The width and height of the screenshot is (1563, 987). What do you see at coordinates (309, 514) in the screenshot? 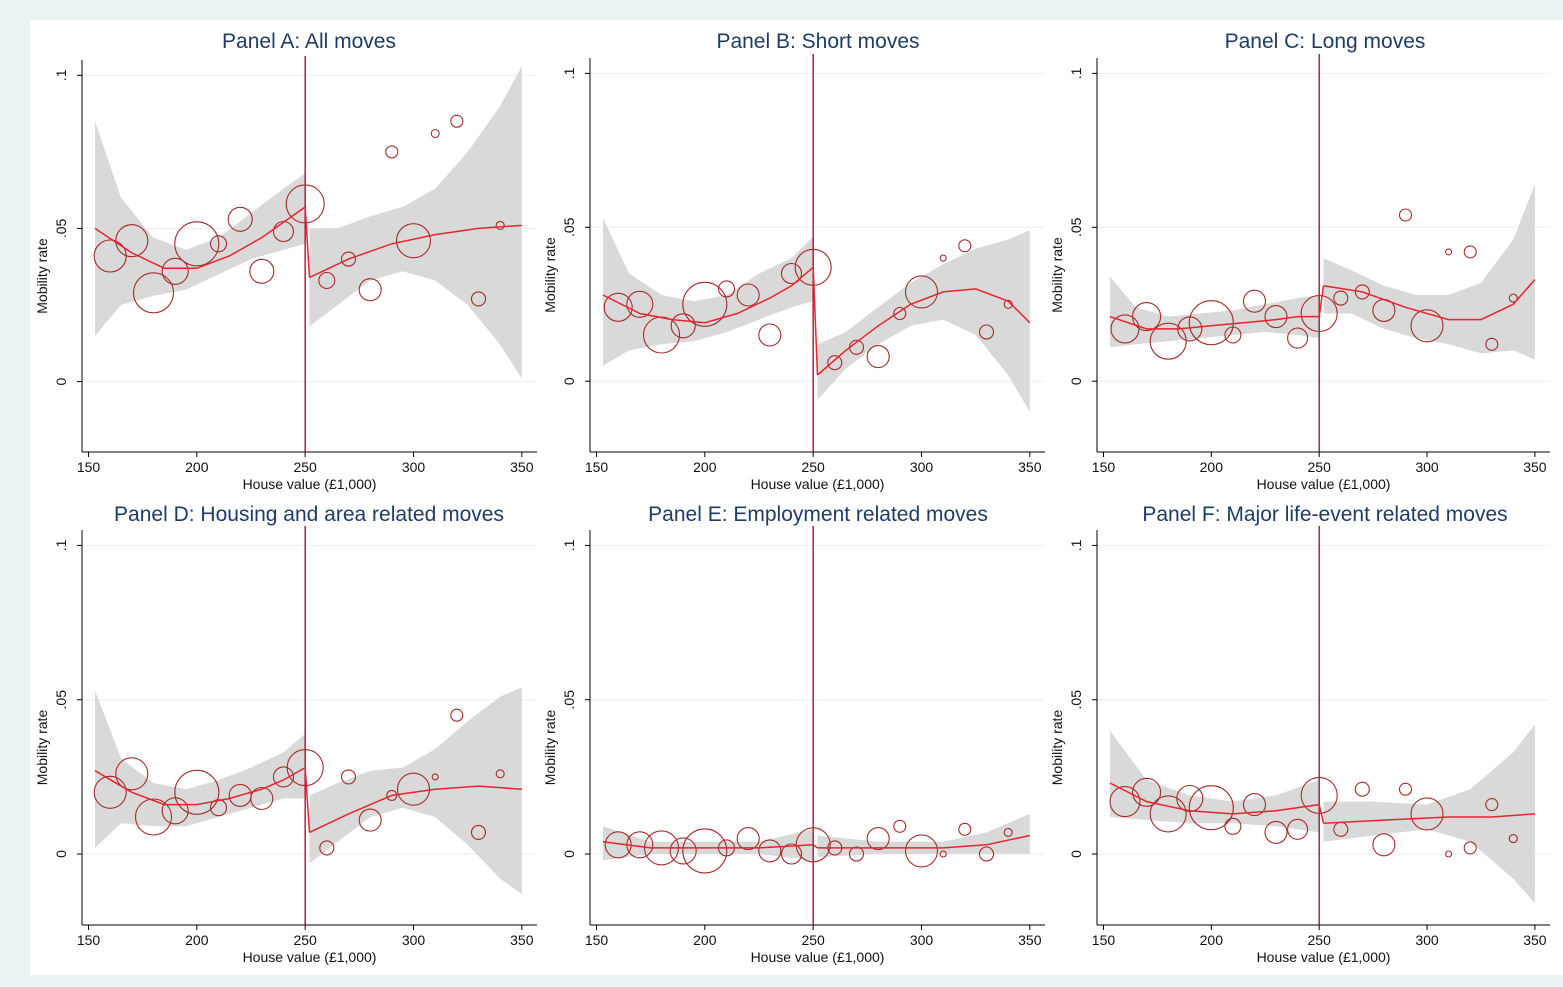
I see `panel-title: Panel D: Housing and area related moves` at bounding box center [309, 514].